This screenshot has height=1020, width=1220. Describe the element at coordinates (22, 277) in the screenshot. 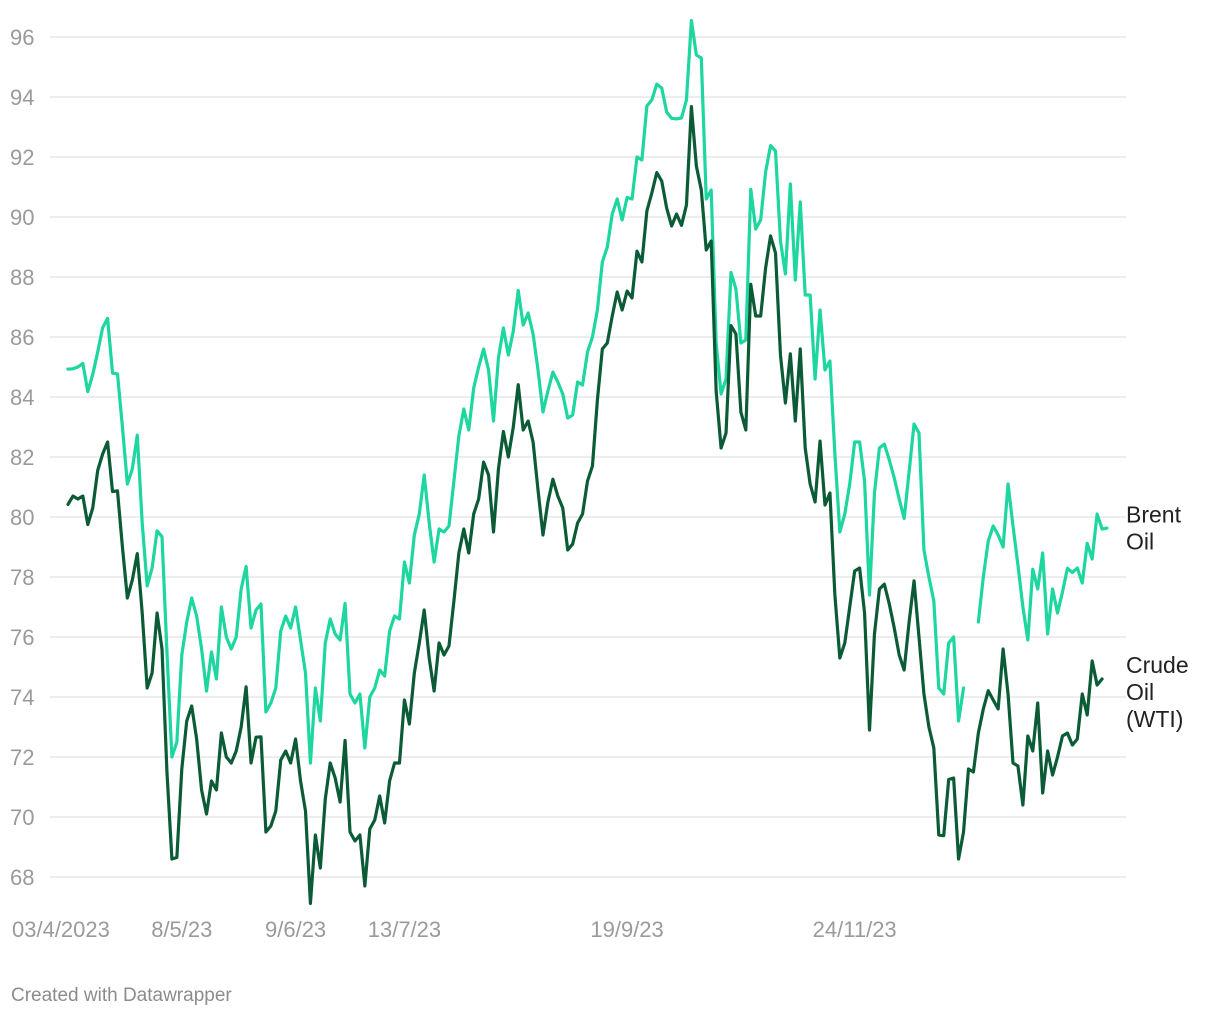

I see `y-tick-label-88: 88` at that location.